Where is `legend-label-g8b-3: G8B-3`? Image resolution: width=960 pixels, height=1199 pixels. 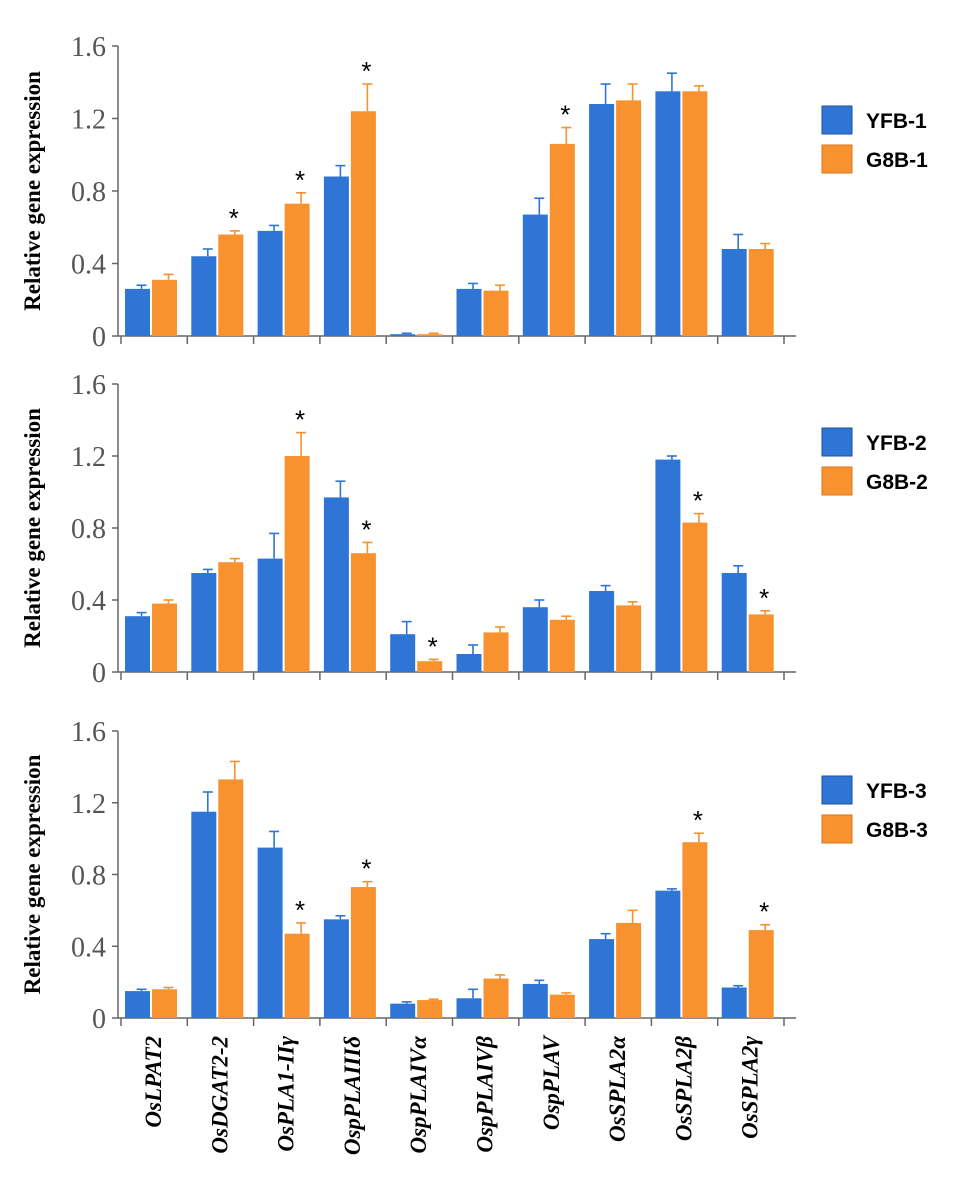
legend-label-g8b-3: G8B-3 is located at coordinates (897, 830).